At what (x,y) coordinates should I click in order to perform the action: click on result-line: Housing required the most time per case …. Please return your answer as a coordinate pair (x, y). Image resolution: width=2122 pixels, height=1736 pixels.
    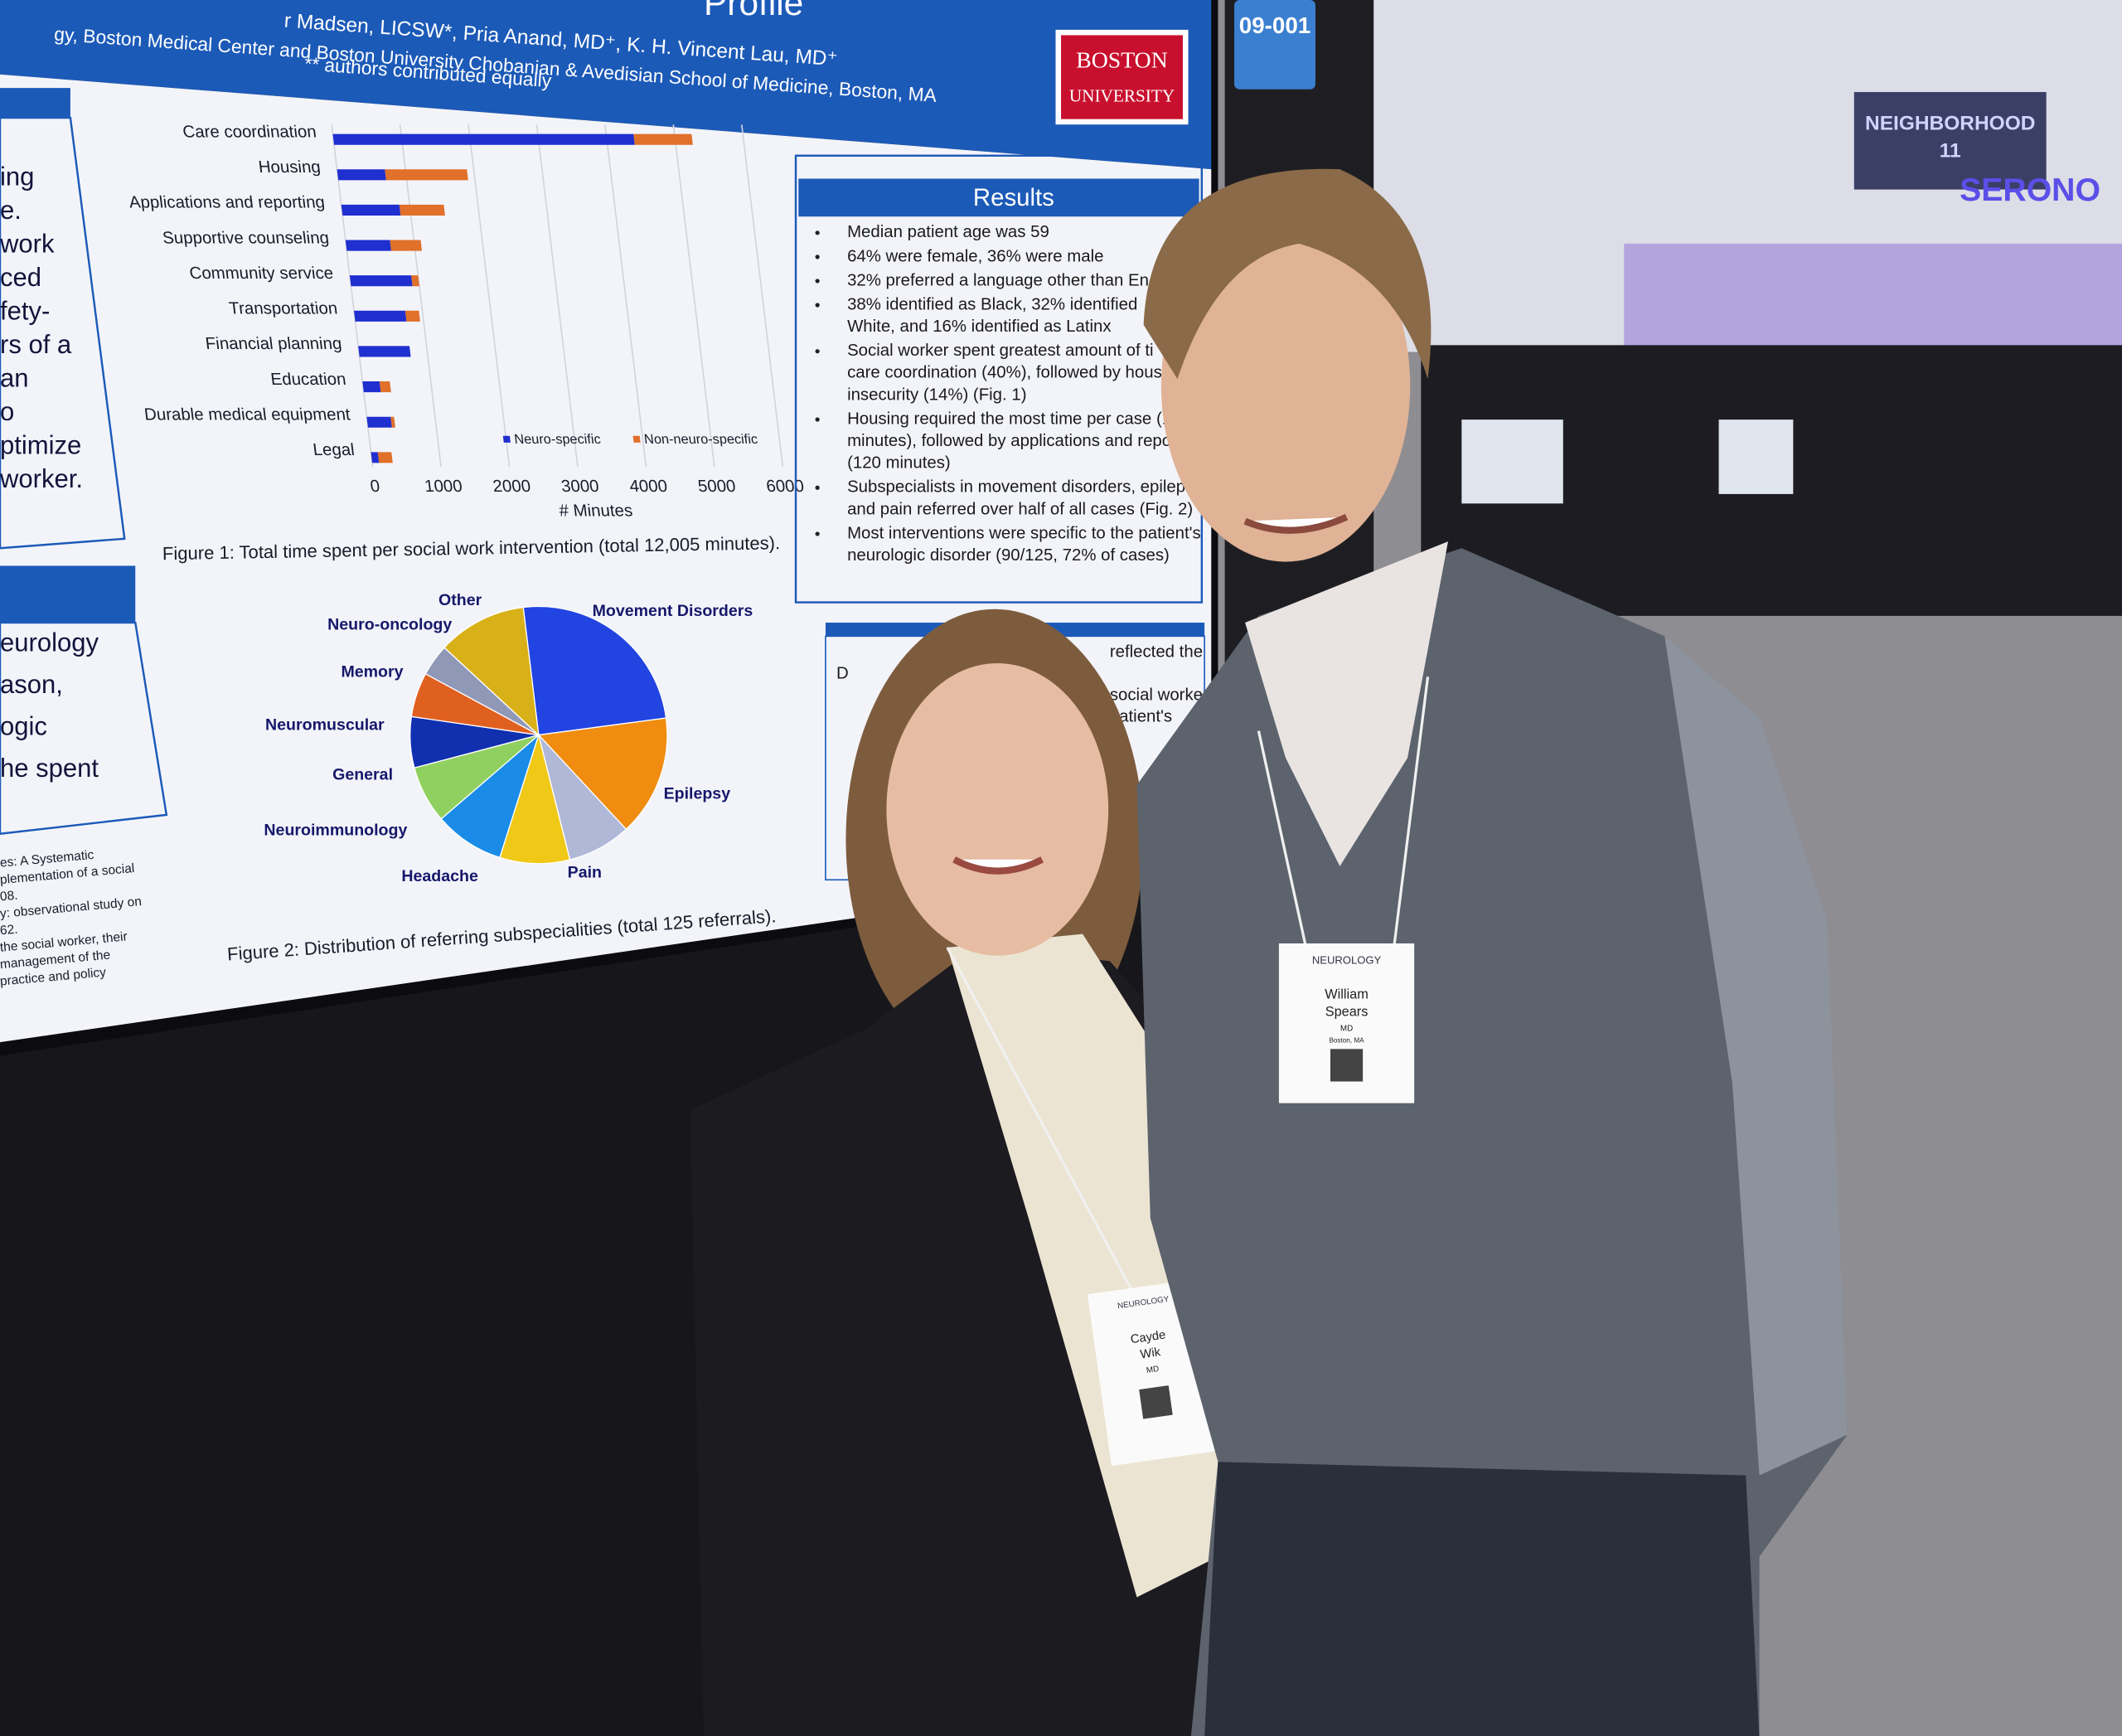
    Looking at the image, I should click on (1018, 419).